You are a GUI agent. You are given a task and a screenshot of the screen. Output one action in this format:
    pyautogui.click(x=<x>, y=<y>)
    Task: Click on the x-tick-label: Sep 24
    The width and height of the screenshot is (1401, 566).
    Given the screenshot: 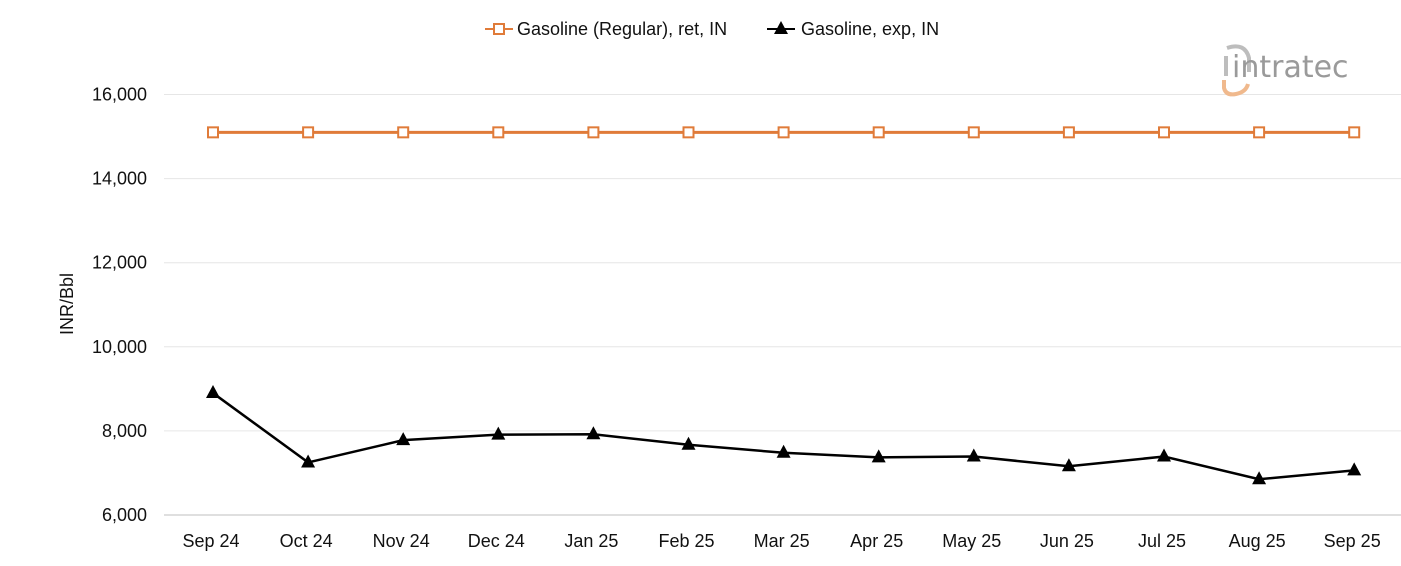 What is the action you would take?
    pyautogui.click(x=210, y=541)
    